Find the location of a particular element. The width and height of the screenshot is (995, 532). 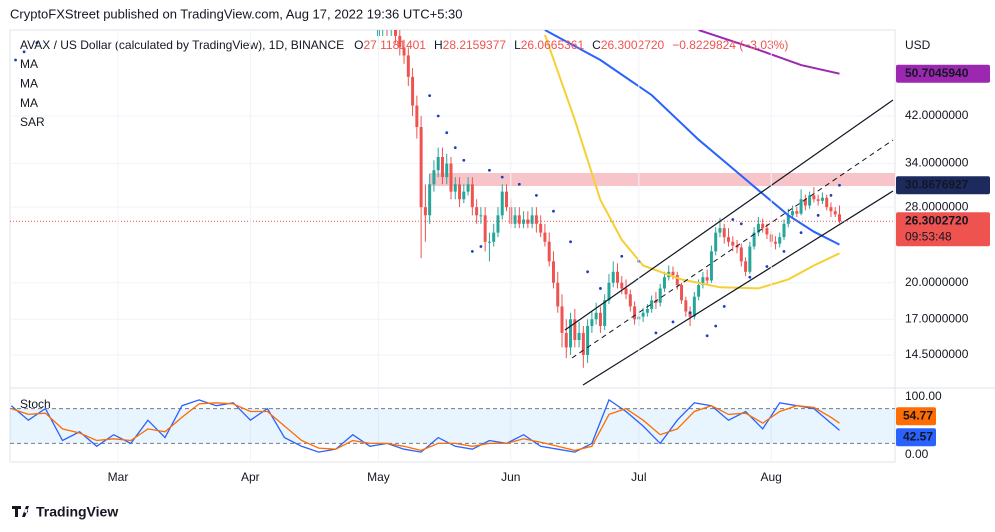

resistance-zone is located at coordinates (662, 179).